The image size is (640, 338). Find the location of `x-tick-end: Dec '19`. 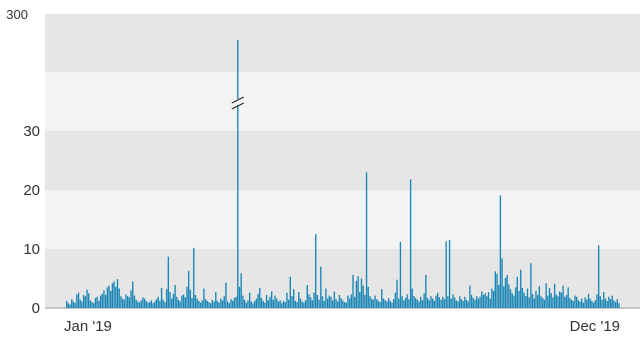

x-tick-end: Dec '19 is located at coordinates (595, 326).